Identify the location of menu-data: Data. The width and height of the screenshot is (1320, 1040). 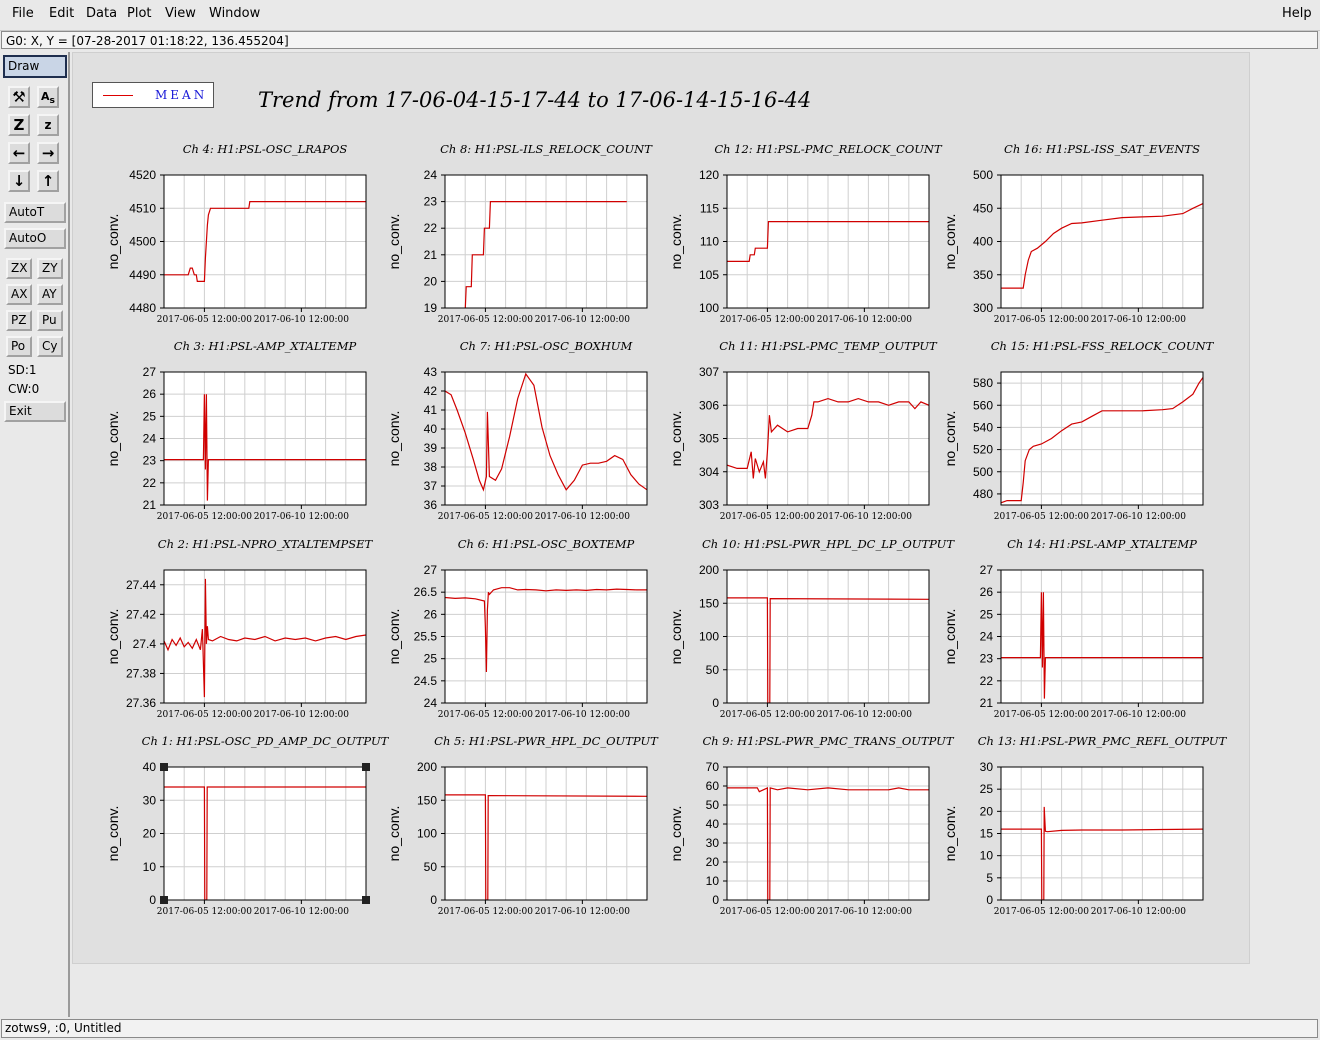
(102, 13).